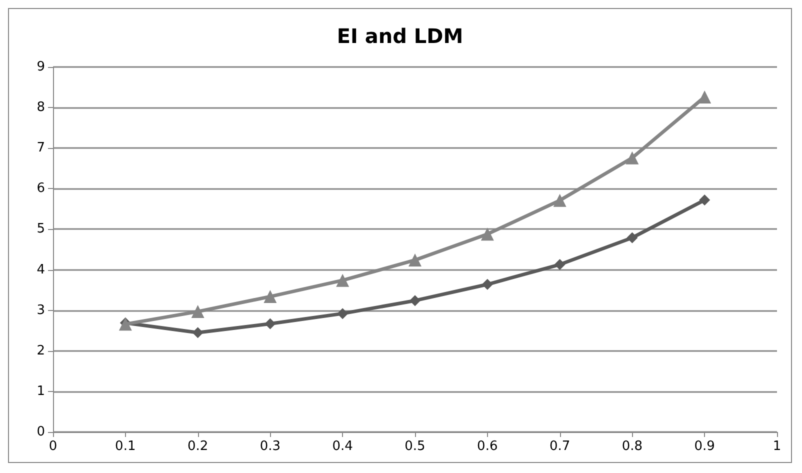  What do you see at coordinates (40, 350) in the screenshot?
I see `y-tick-label: 2` at bounding box center [40, 350].